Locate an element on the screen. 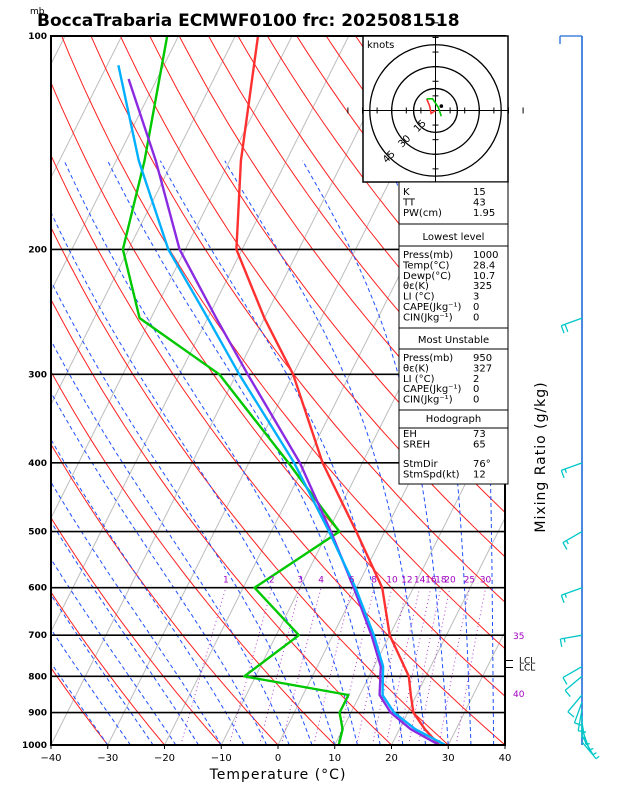 Image resolution: width=618 pixels, height=800 pixels. index-label: PW(cm) is located at coordinates (422, 213).